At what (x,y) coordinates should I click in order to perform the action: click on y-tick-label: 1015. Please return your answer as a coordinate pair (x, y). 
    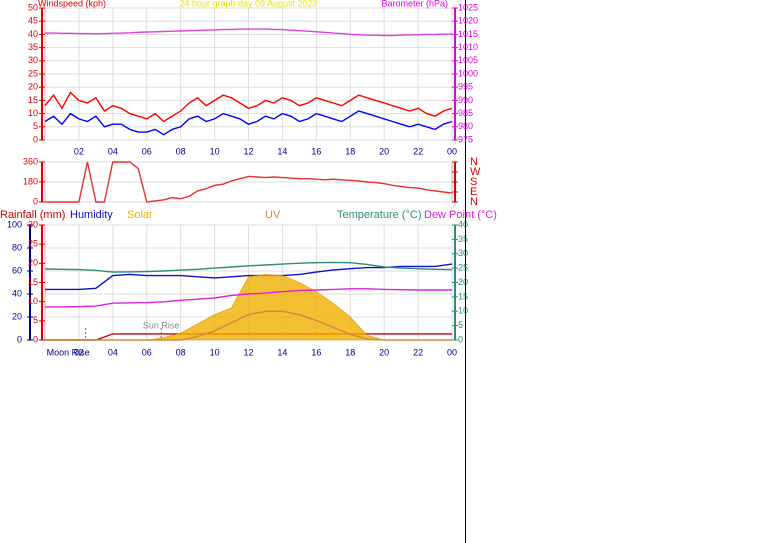
    Looking at the image, I should click on (468, 34).